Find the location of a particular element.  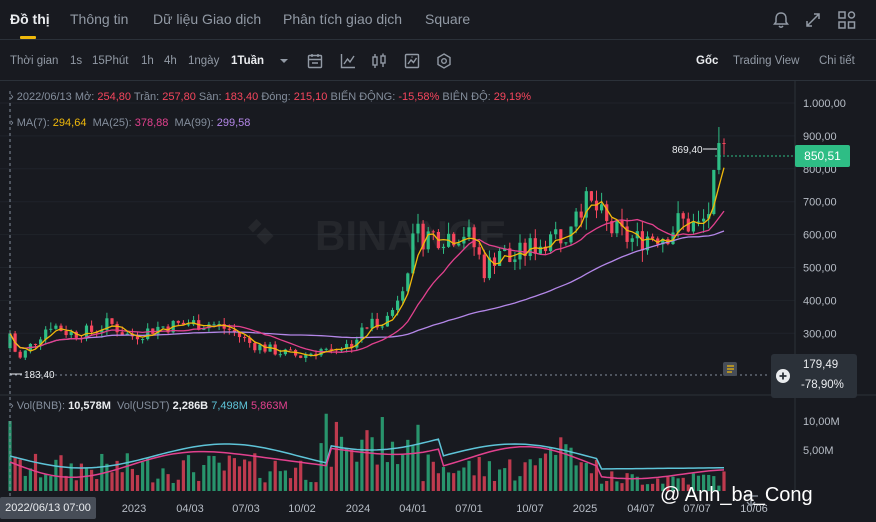

interval-4h: 4h is located at coordinates (170, 61).